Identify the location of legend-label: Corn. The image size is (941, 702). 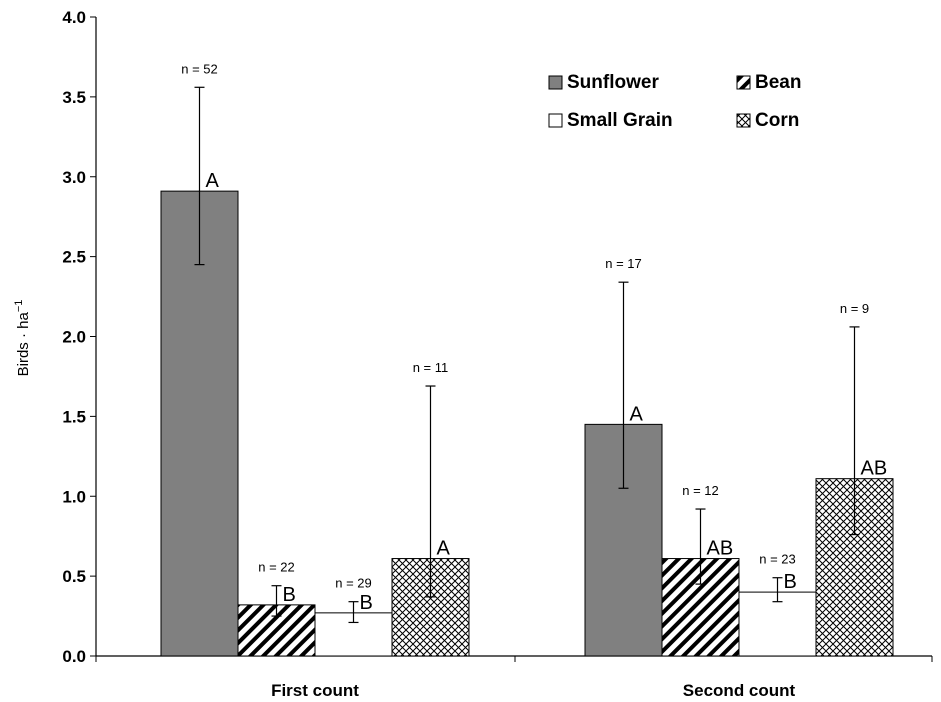
(777, 120).